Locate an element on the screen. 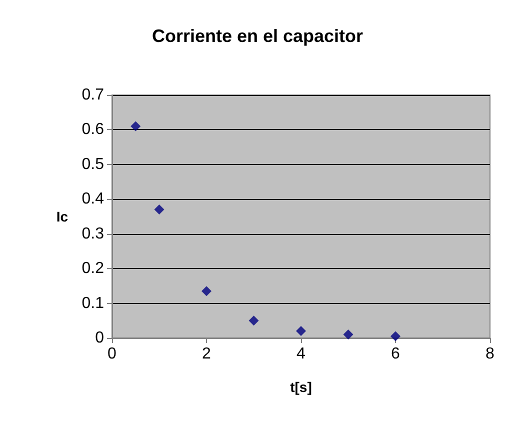 This screenshot has width=515, height=429. y-tick-label: 0.4 is located at coordinates (93, 199).